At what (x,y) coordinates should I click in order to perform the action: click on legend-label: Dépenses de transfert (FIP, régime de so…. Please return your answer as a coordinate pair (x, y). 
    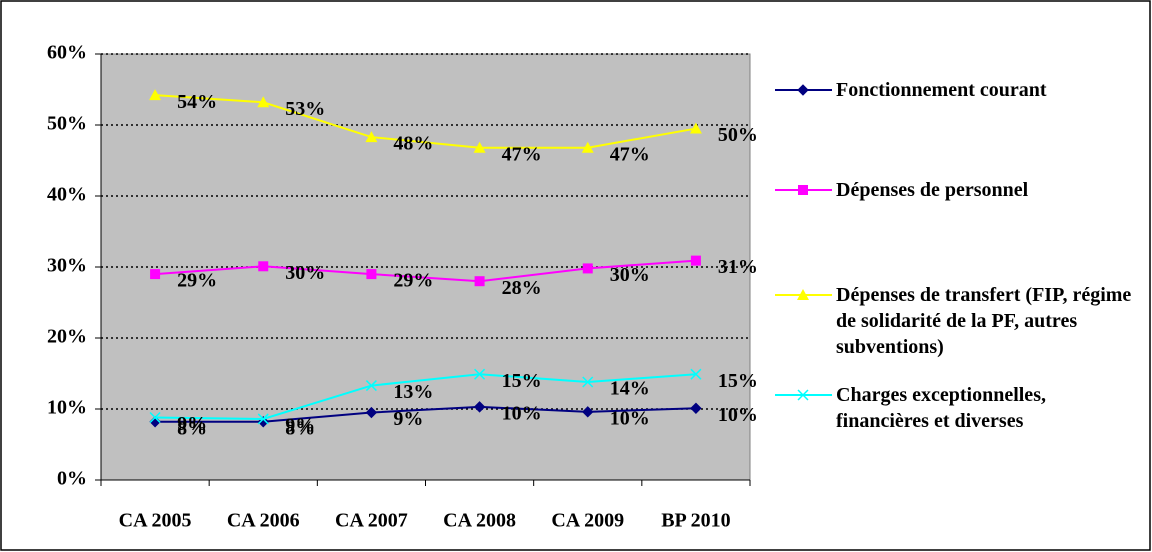
    Looking at the image, I should click on (984, 321).